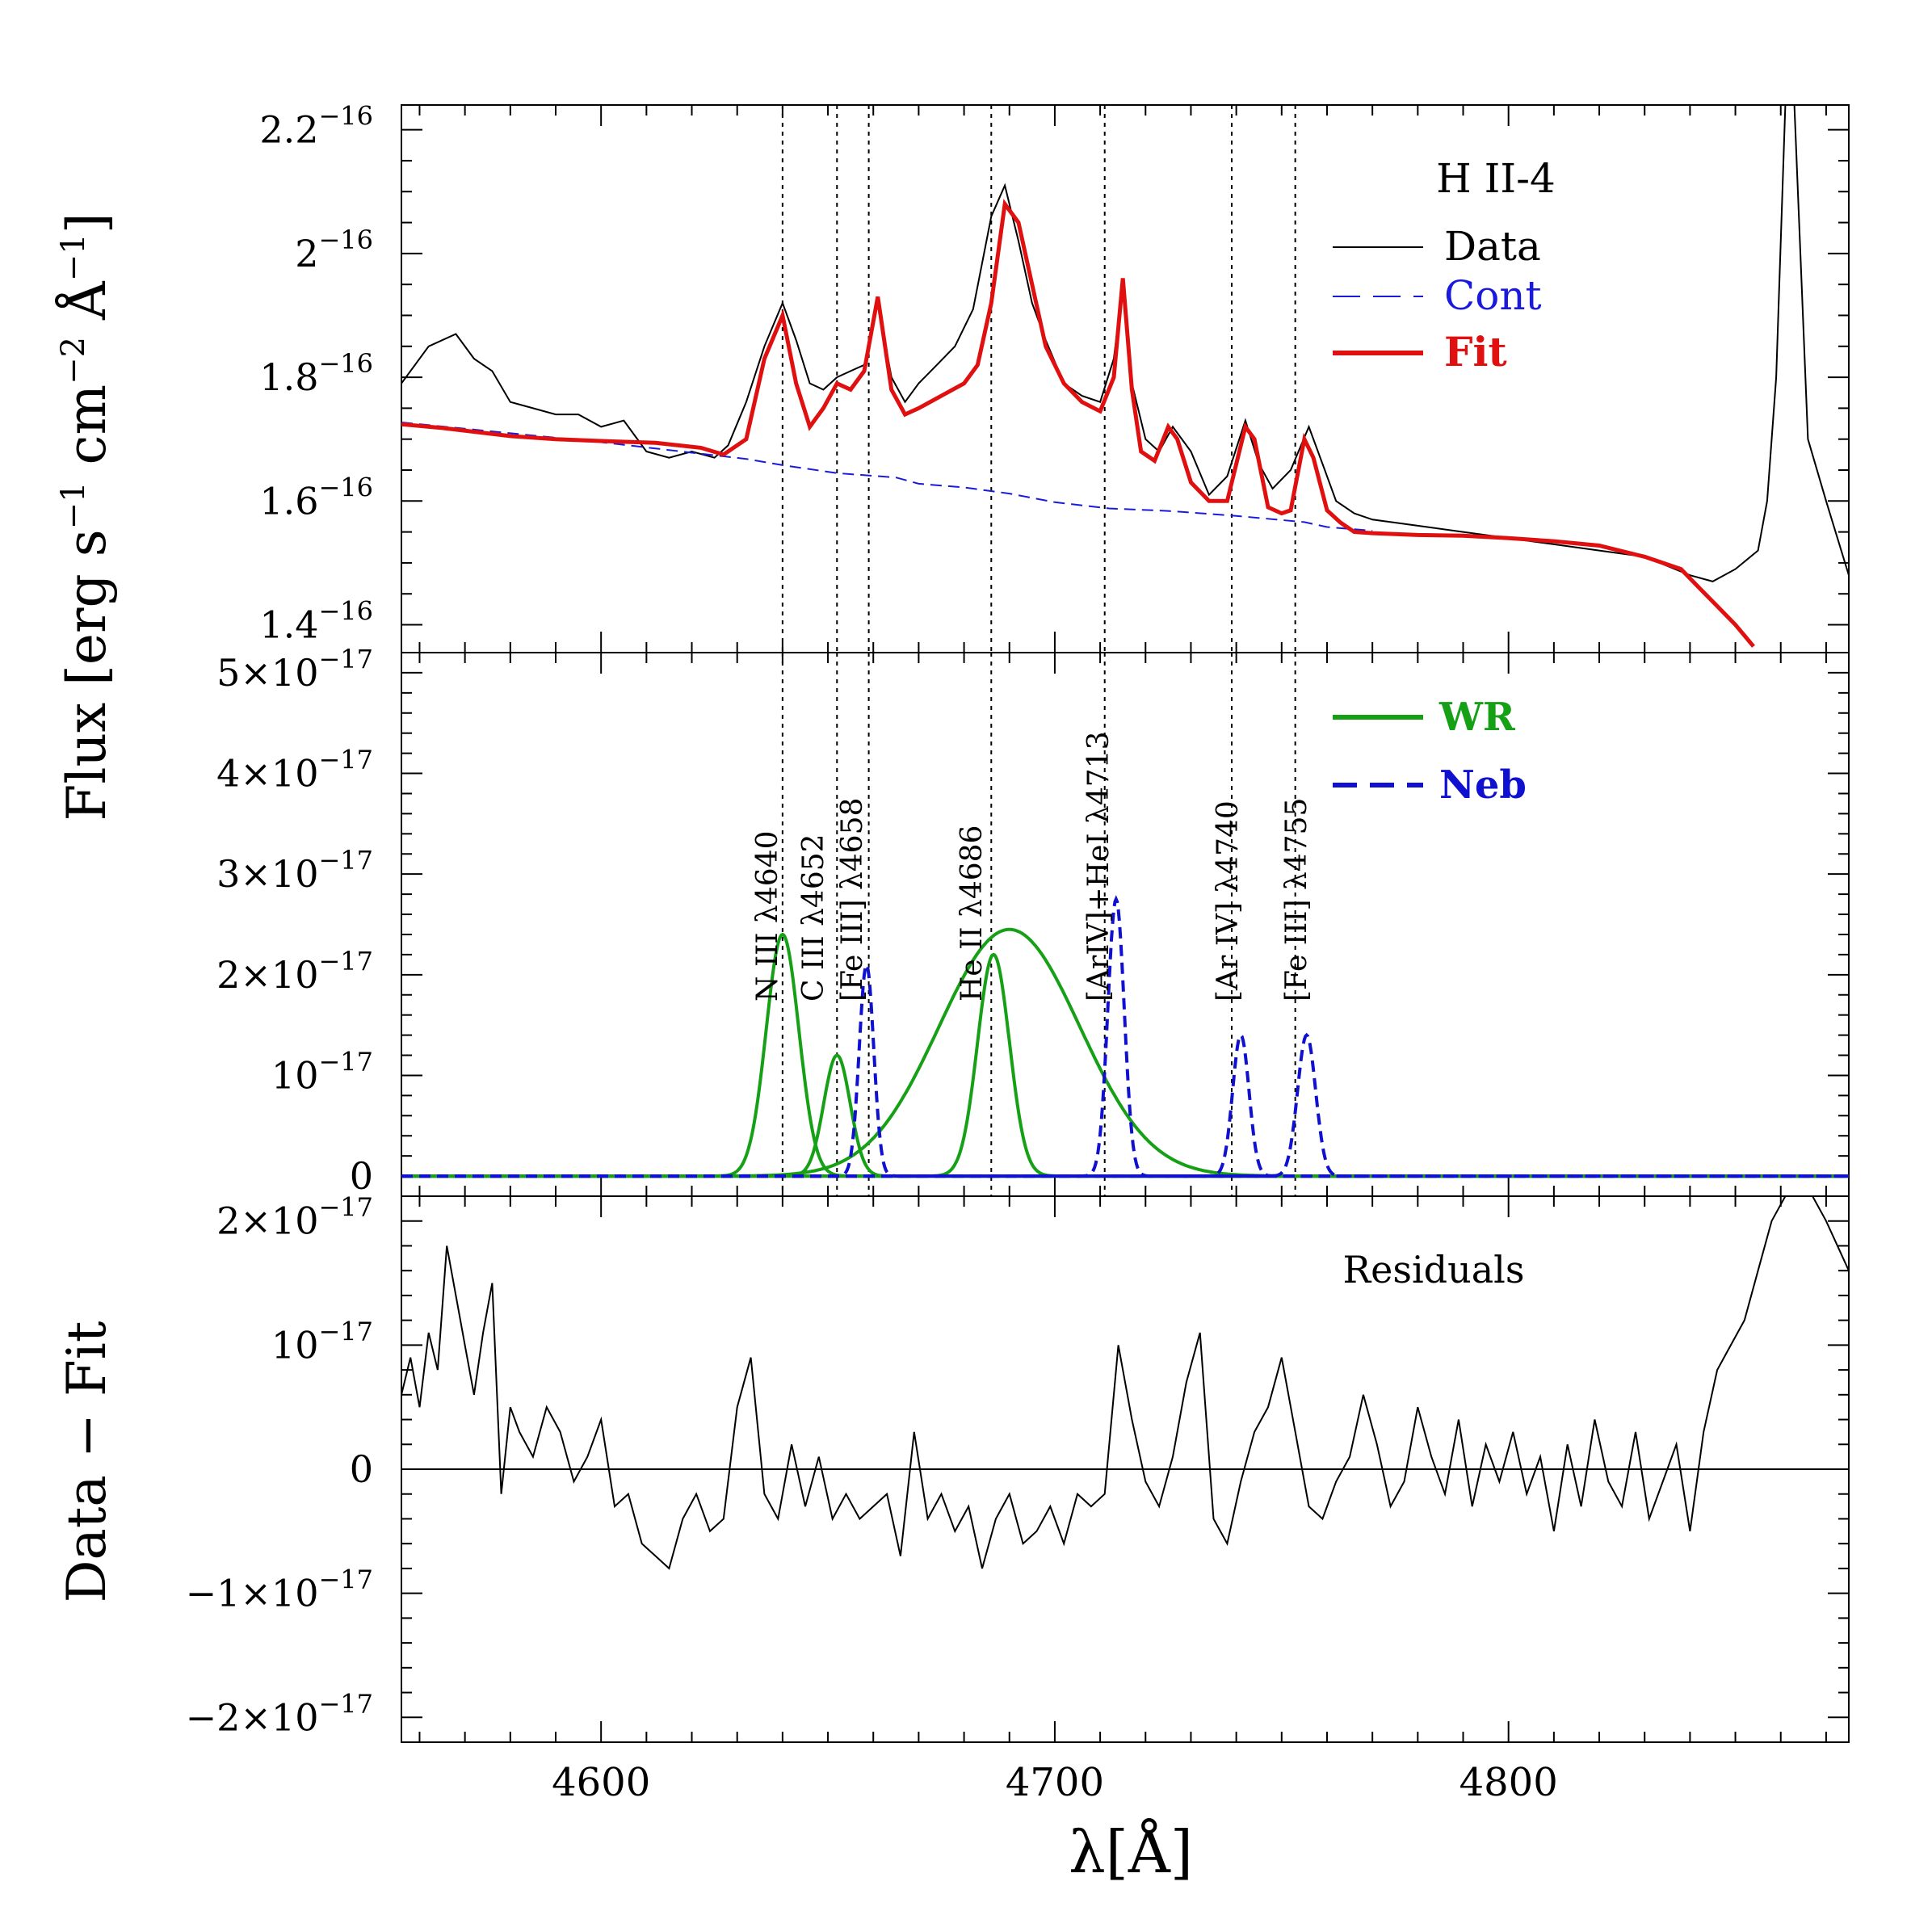 This screenshot has width=1932, height=1932. What do you see at coordinates (1296, 900) in the screenshot?
I see `line-label: [Fe III] λ4755` at bounding box center [1296, 900].